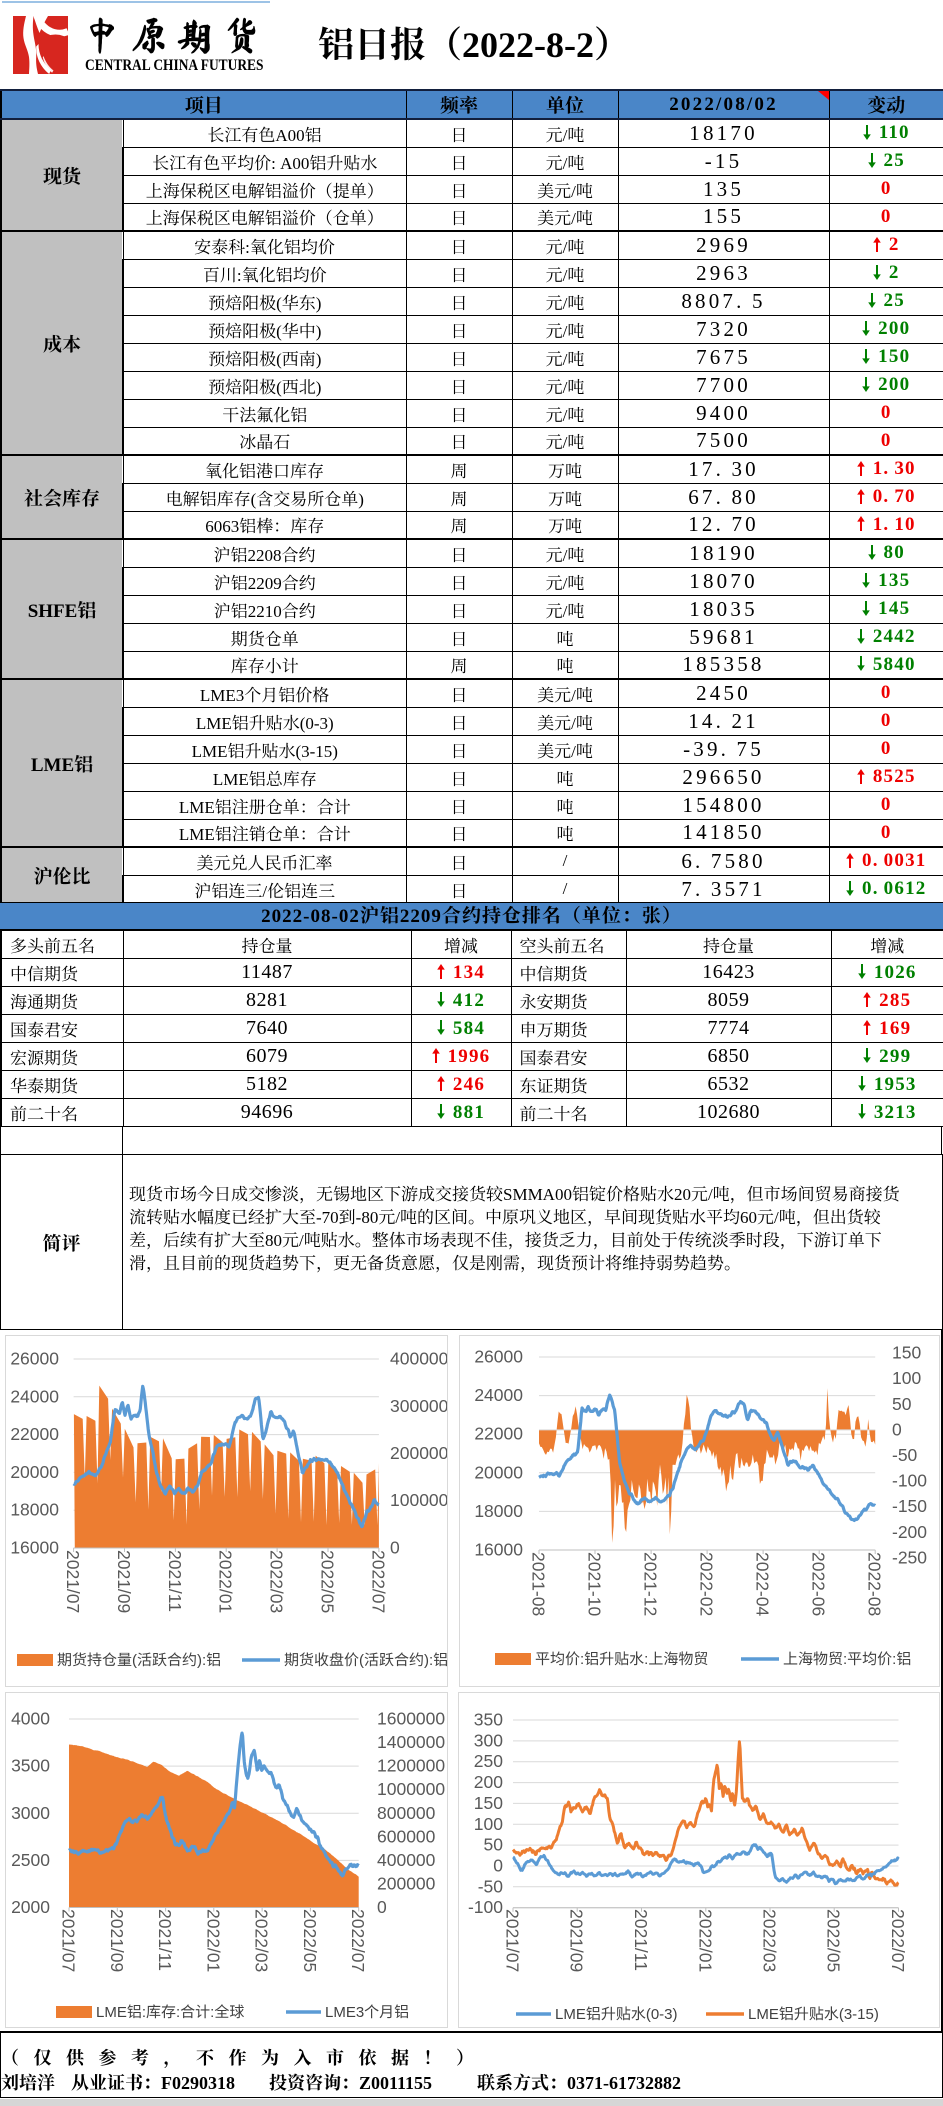  I want to click on svg-text: LME铝:库存:合计:全球, so click(170, 2012).